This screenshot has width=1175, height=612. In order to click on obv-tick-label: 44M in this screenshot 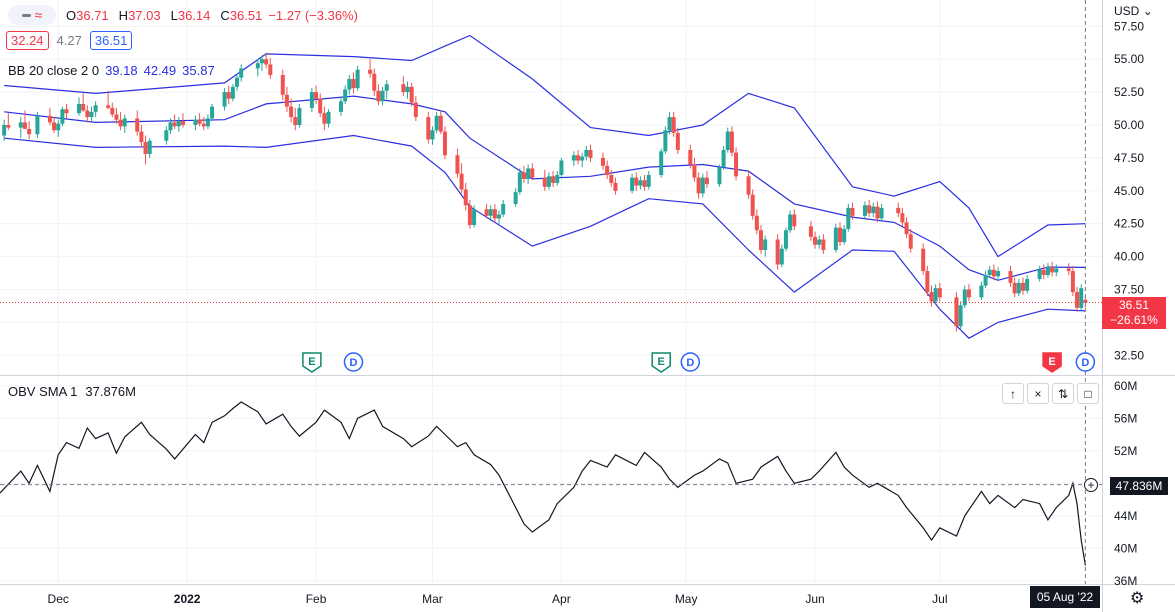, I will do `click(1125, 516)`.